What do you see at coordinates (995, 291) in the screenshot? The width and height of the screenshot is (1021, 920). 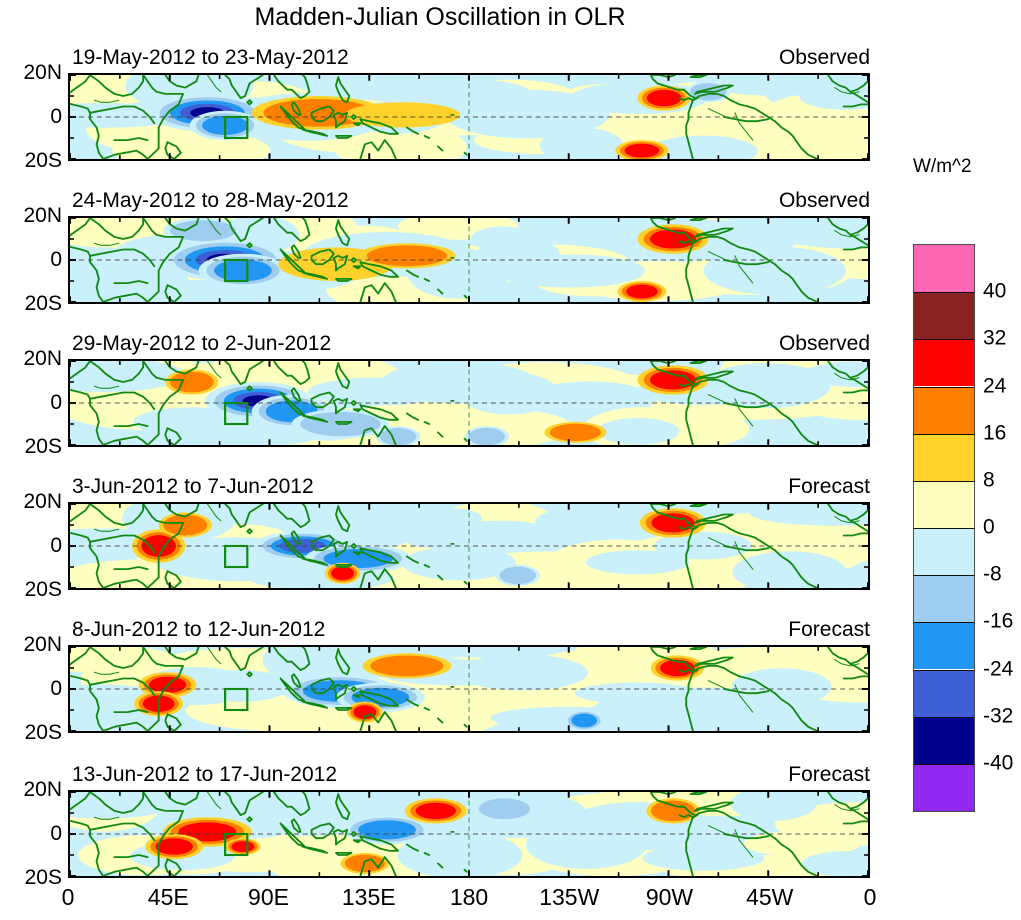 I see `colorbar-tick-label: 40` at bounding box center [995, 291].